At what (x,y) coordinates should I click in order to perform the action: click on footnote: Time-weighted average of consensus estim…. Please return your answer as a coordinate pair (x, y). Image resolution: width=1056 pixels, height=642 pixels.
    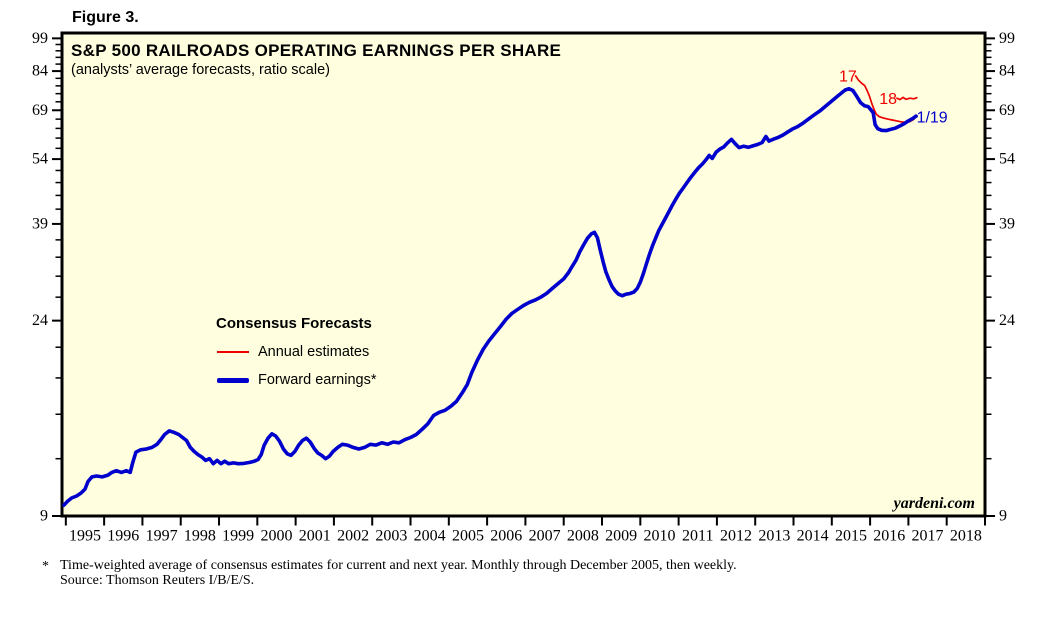
    Looking at the image, I should click on (515, 573).